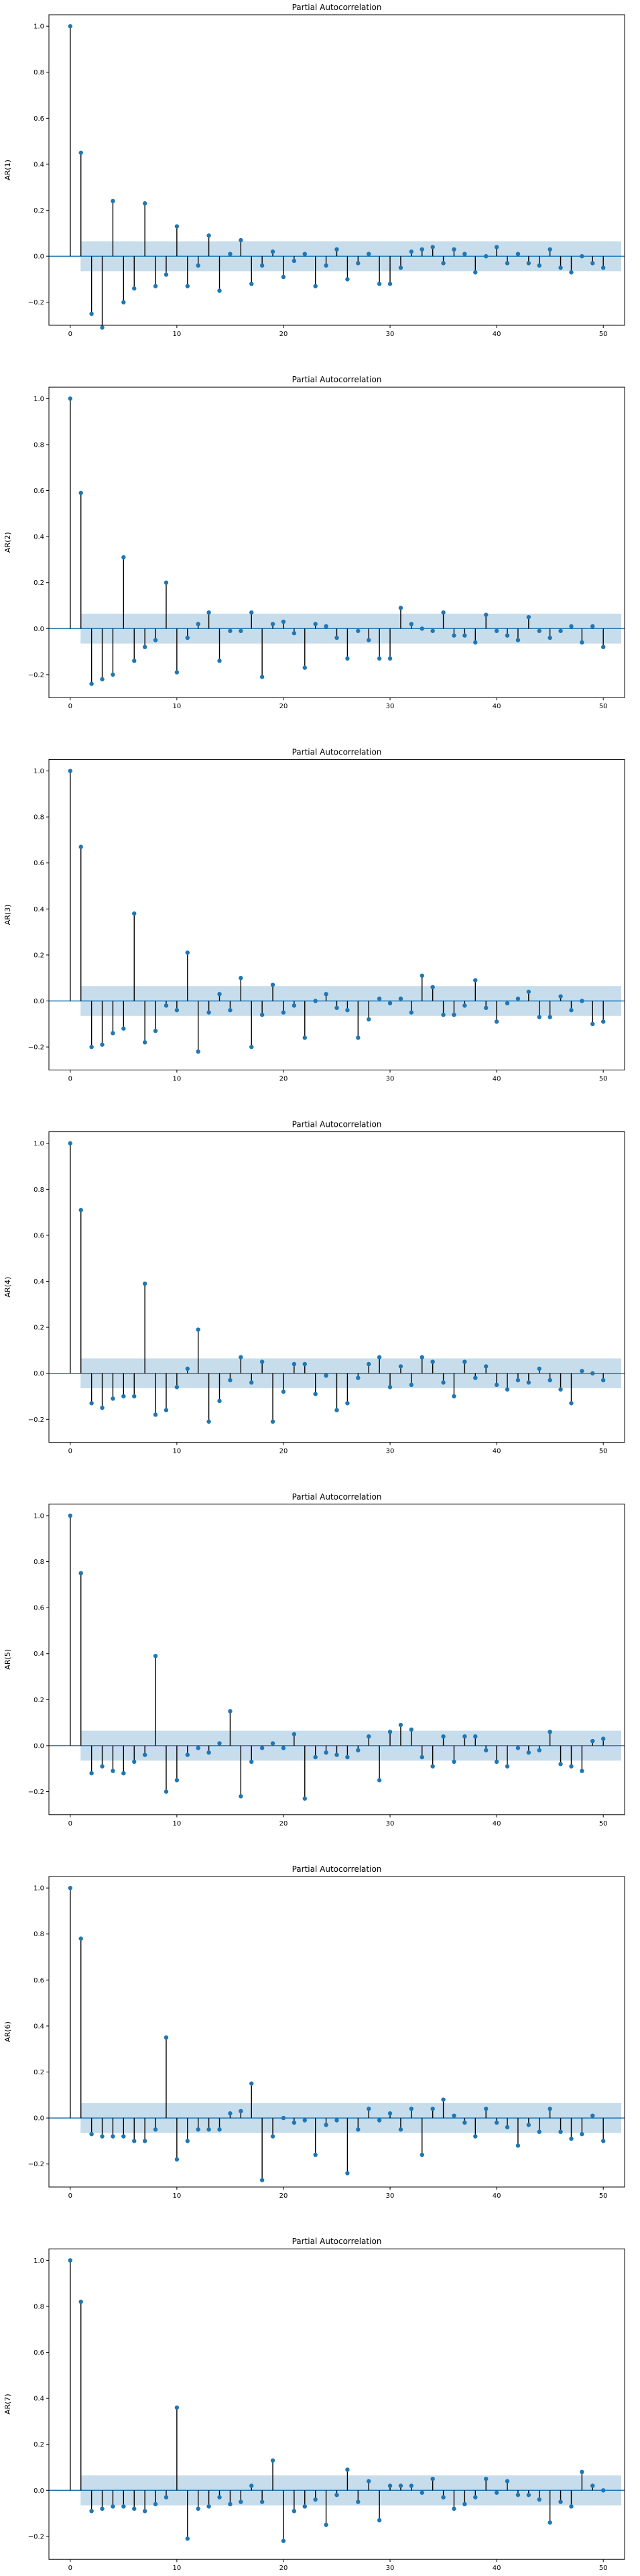  What do you see at coordinates (39, 2306) in the screenshot?
I see `y-tick-label: 0.8` at bounding box center [39, 2306].